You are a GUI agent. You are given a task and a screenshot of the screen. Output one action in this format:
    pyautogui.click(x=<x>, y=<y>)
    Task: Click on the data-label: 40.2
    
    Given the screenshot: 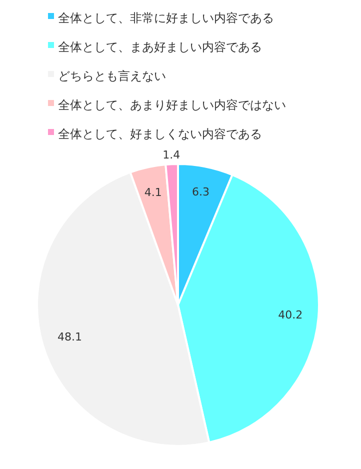 What is the action you would take?
    pyautogui.click(x=290, y=315)
    